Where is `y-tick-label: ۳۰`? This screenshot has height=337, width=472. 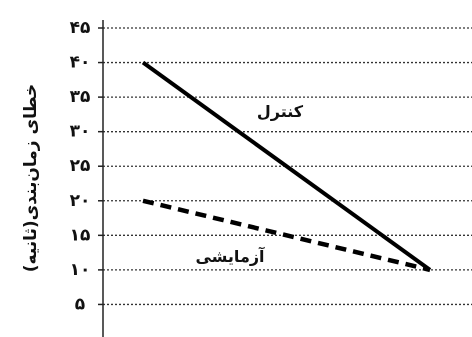 y-tick-label: ۳۰ is located at coordinates (80, 132).